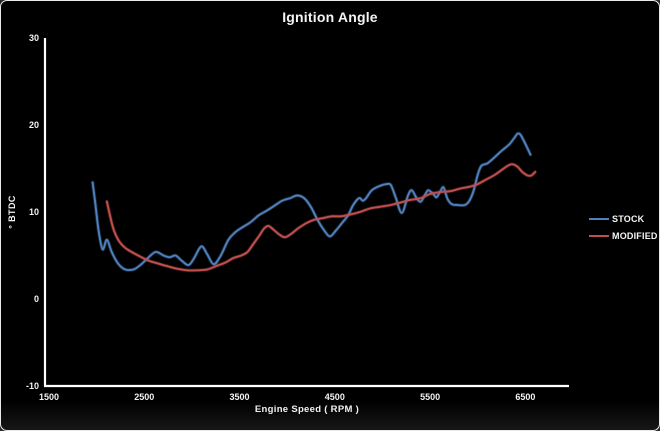  I want to click on legend: STOCK MODIFIED, so click(623, 227).